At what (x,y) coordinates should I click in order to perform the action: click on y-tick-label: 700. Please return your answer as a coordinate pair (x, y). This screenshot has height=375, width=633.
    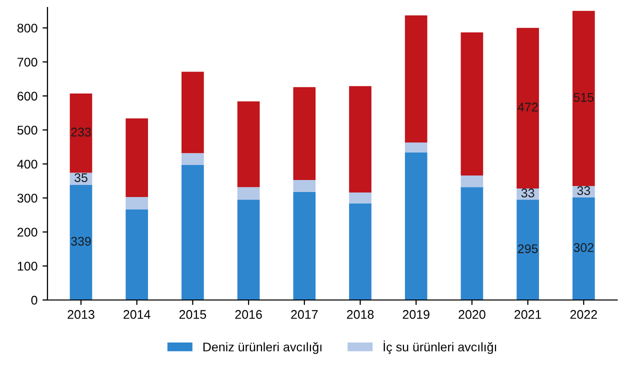
    Looking at the image, I should click on (28, 62).